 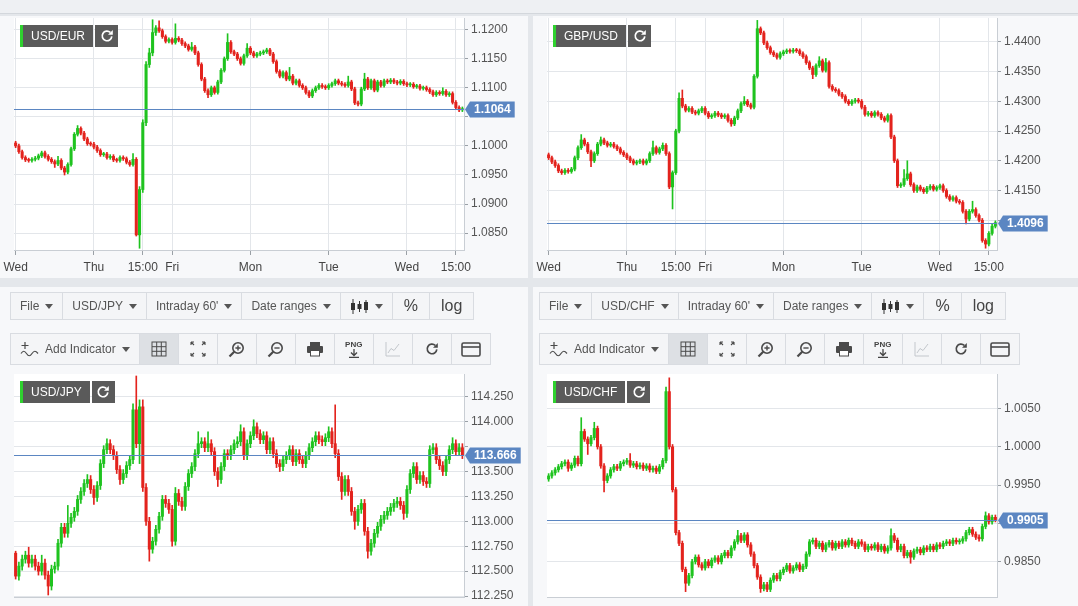 I want to click on y-tick-label: 113.000, so click(x=492, y=520).